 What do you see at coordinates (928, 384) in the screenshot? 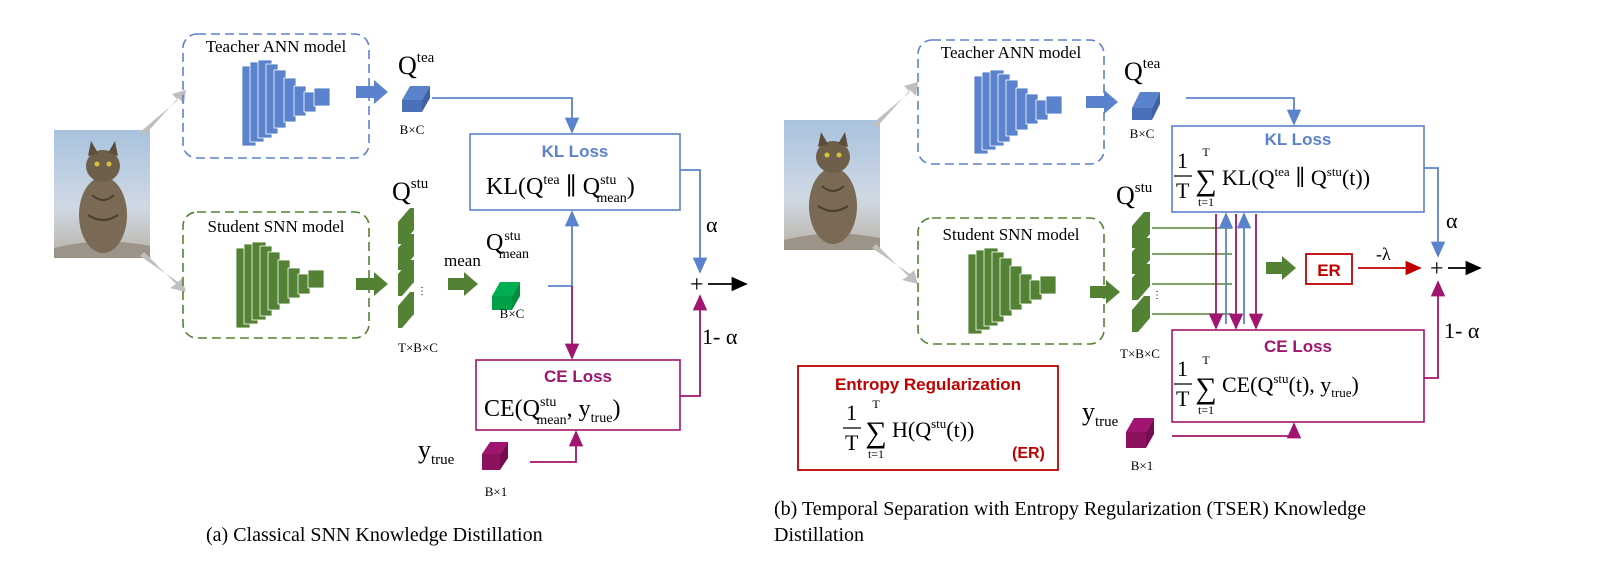
I see `entropy-regularization-title: Entropy Regularization` at bounding box center [928, 384].